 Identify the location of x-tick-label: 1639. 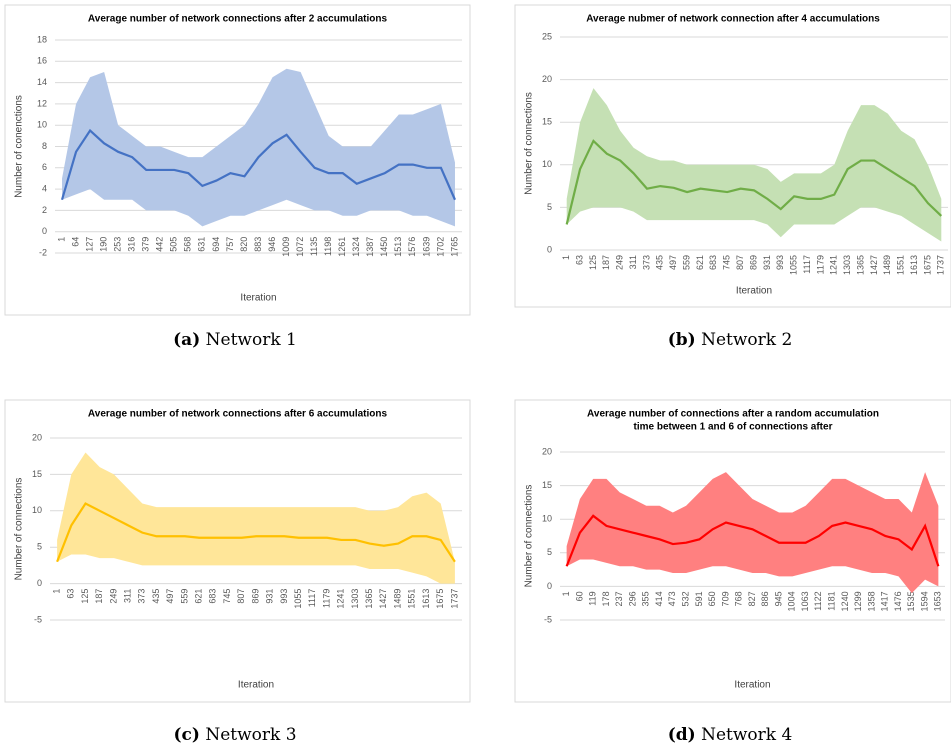
(426, 247).